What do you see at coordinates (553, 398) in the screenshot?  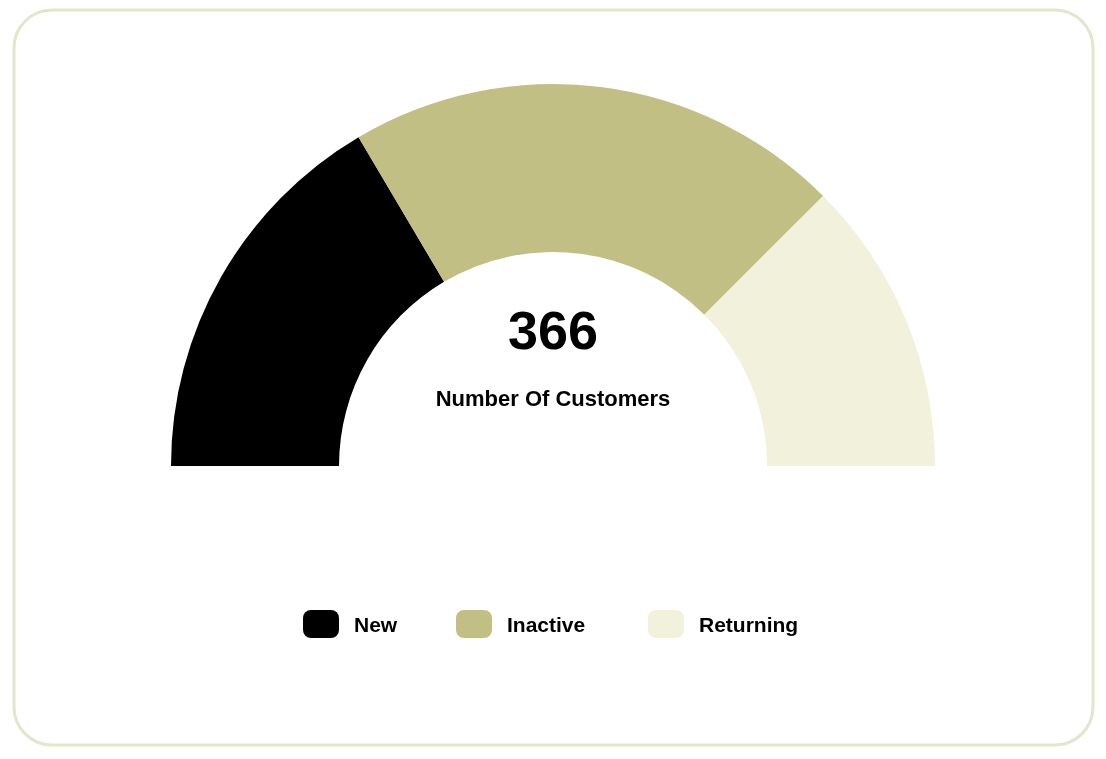 I see `text: Number Of Customers` at bounding box center [553, 398].